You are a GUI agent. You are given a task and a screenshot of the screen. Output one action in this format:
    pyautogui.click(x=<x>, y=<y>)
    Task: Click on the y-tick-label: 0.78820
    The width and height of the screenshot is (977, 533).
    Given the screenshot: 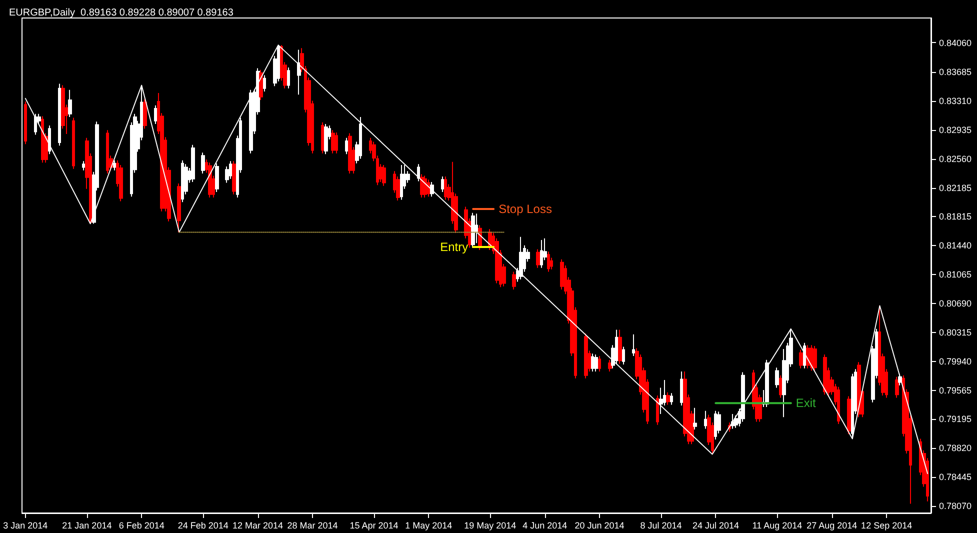 What is the action you would take?
    pyautogui.click(x=955, y=448)
    